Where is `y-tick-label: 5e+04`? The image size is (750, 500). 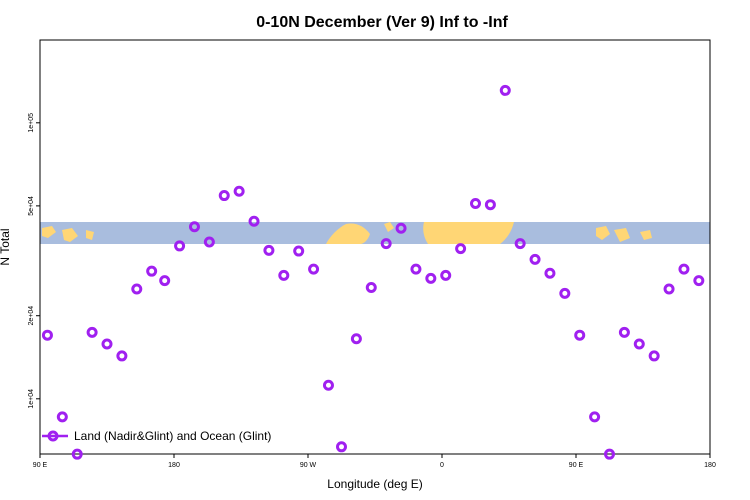
y-tick-label: 5e+04 is located at coordinates (31, 206).